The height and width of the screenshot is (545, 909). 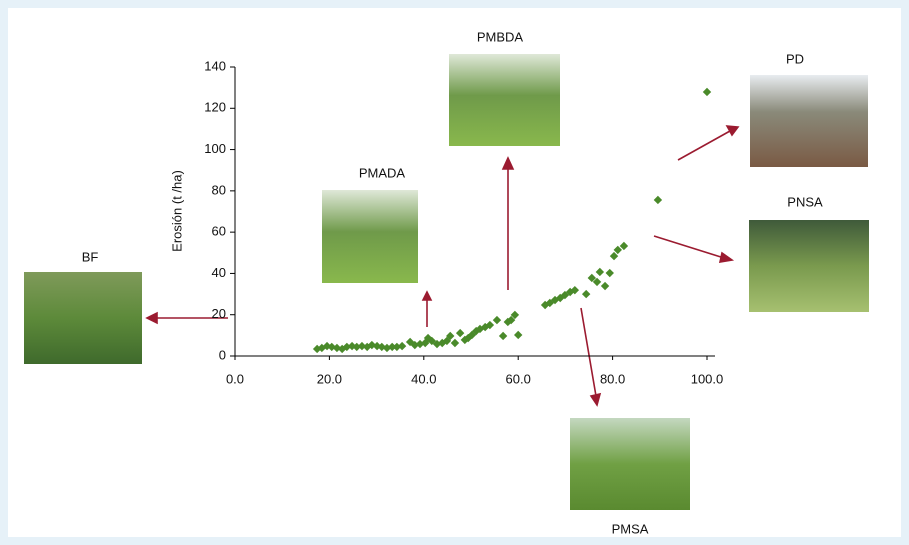 I want to click on y-tick-label: 0, so click(x=222, y=354).